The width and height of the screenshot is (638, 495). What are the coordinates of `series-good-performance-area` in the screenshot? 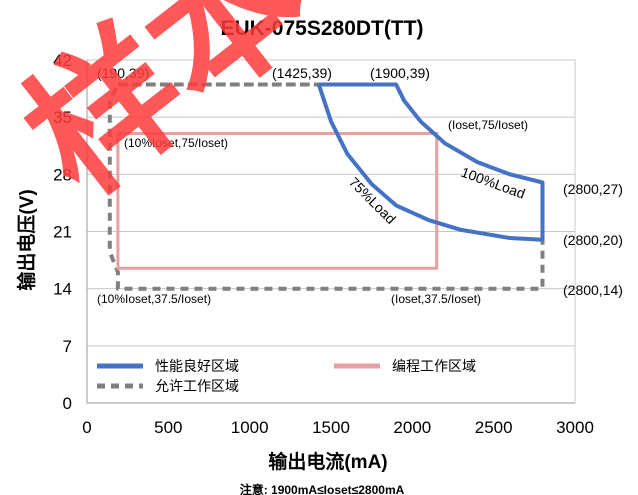 It's located at (430, 162).